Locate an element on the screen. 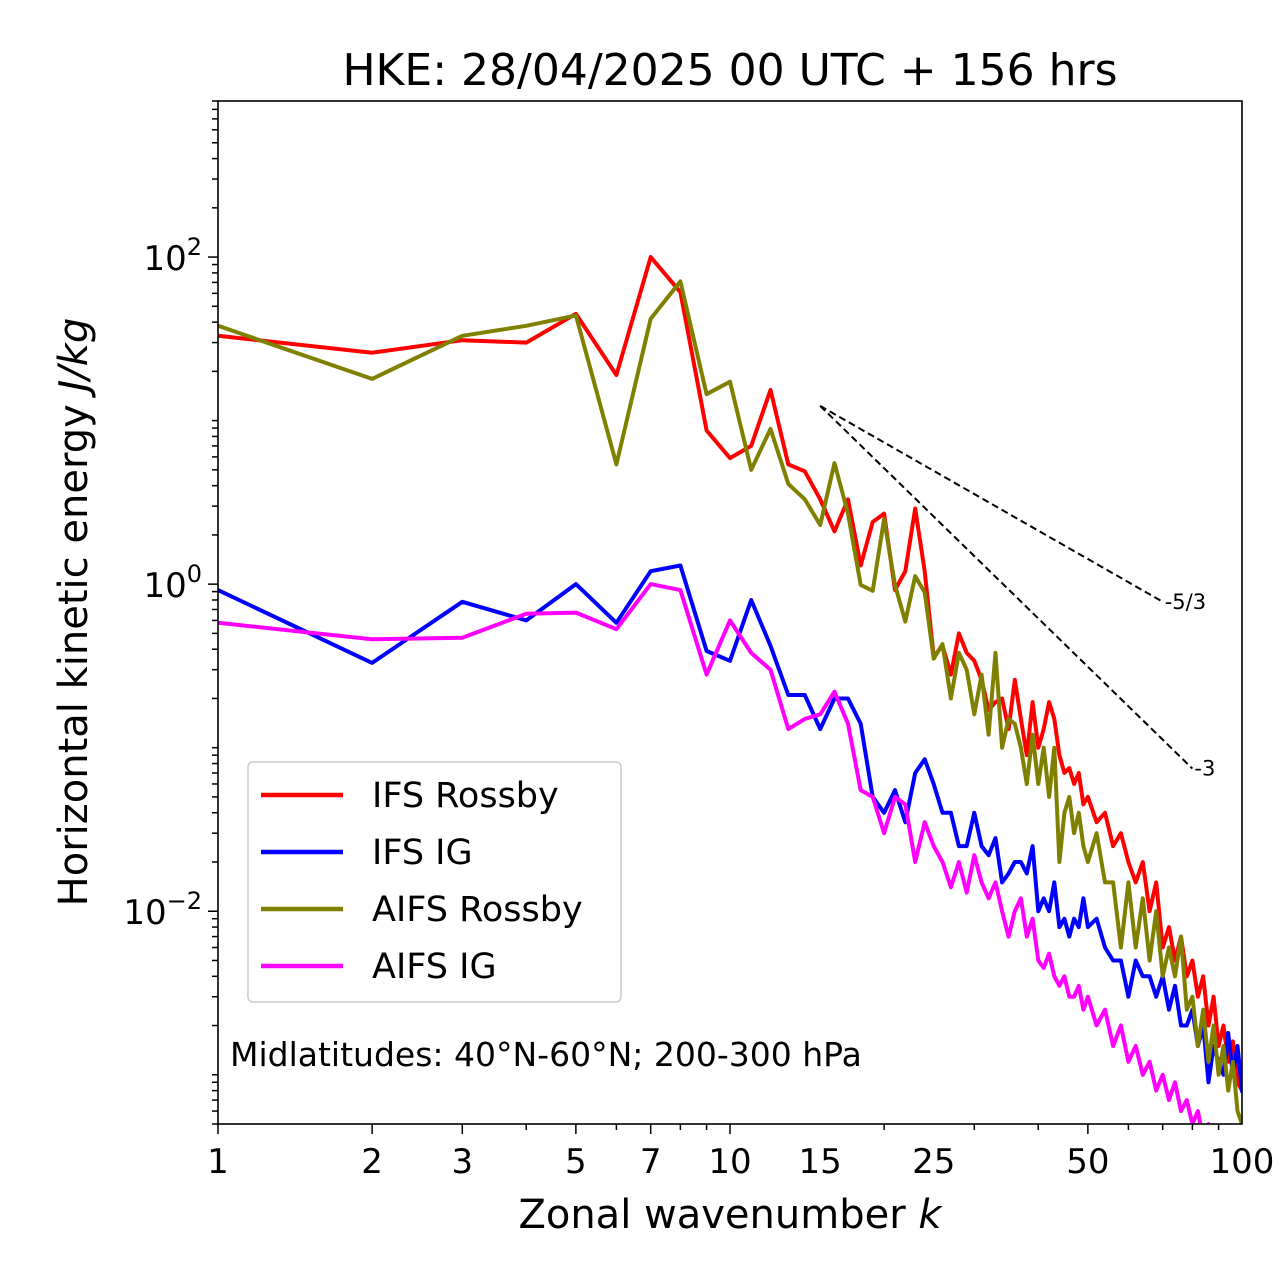  x-axis-label-var: k is located at coordinates (930, 1215).